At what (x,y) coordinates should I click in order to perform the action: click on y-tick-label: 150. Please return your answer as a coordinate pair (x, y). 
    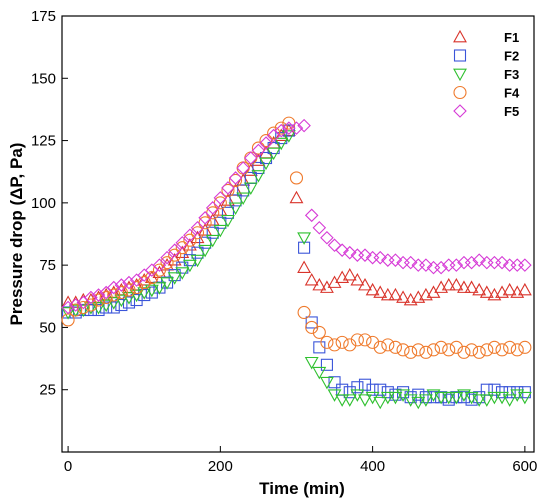
    Looking at the image, I should click on (43, 78).